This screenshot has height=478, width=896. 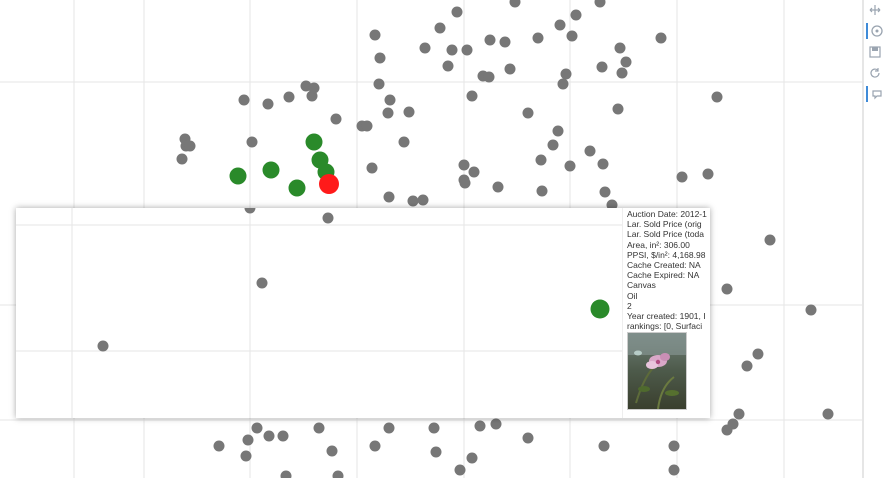 I want to click on pan-icon, so click(x=875, y=10).